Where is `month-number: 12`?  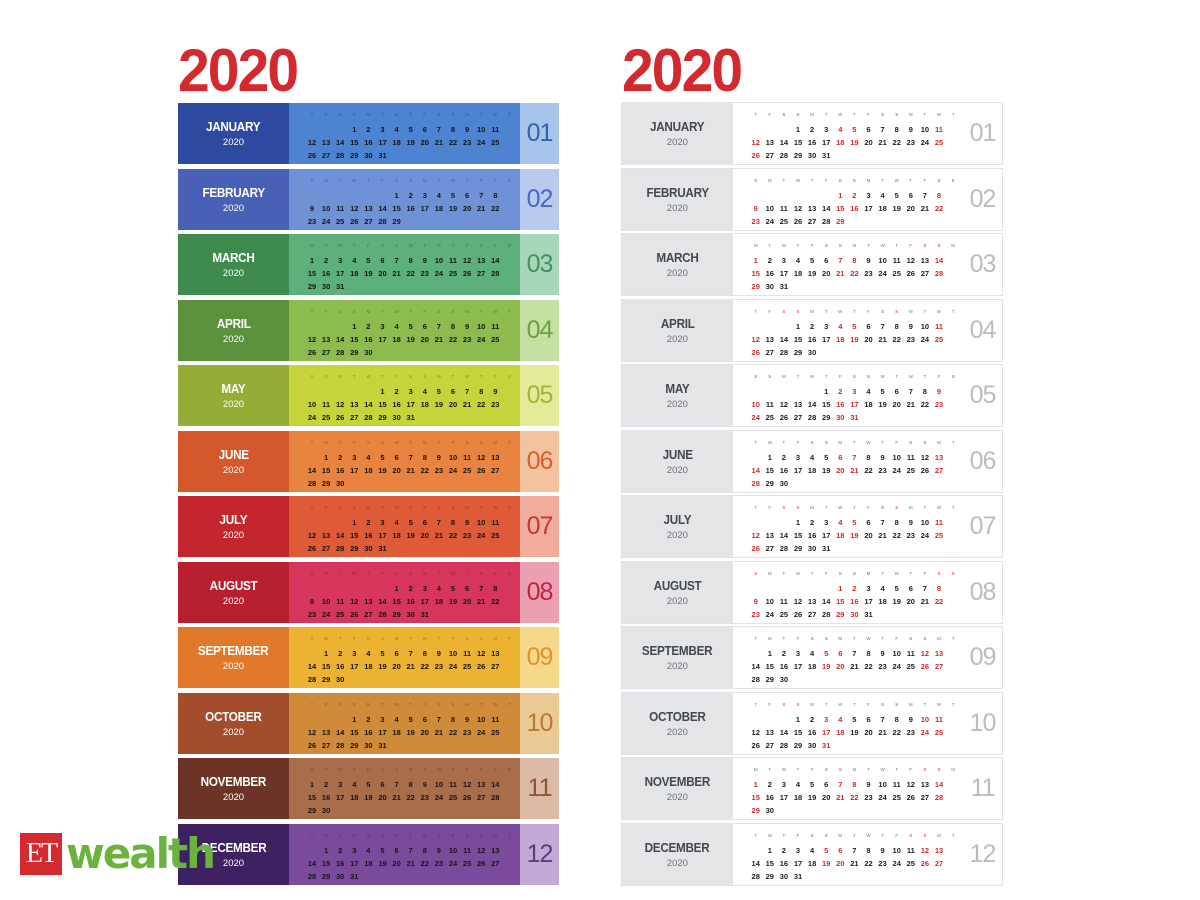 month-number: 12 is located at coordinates (983, 853).